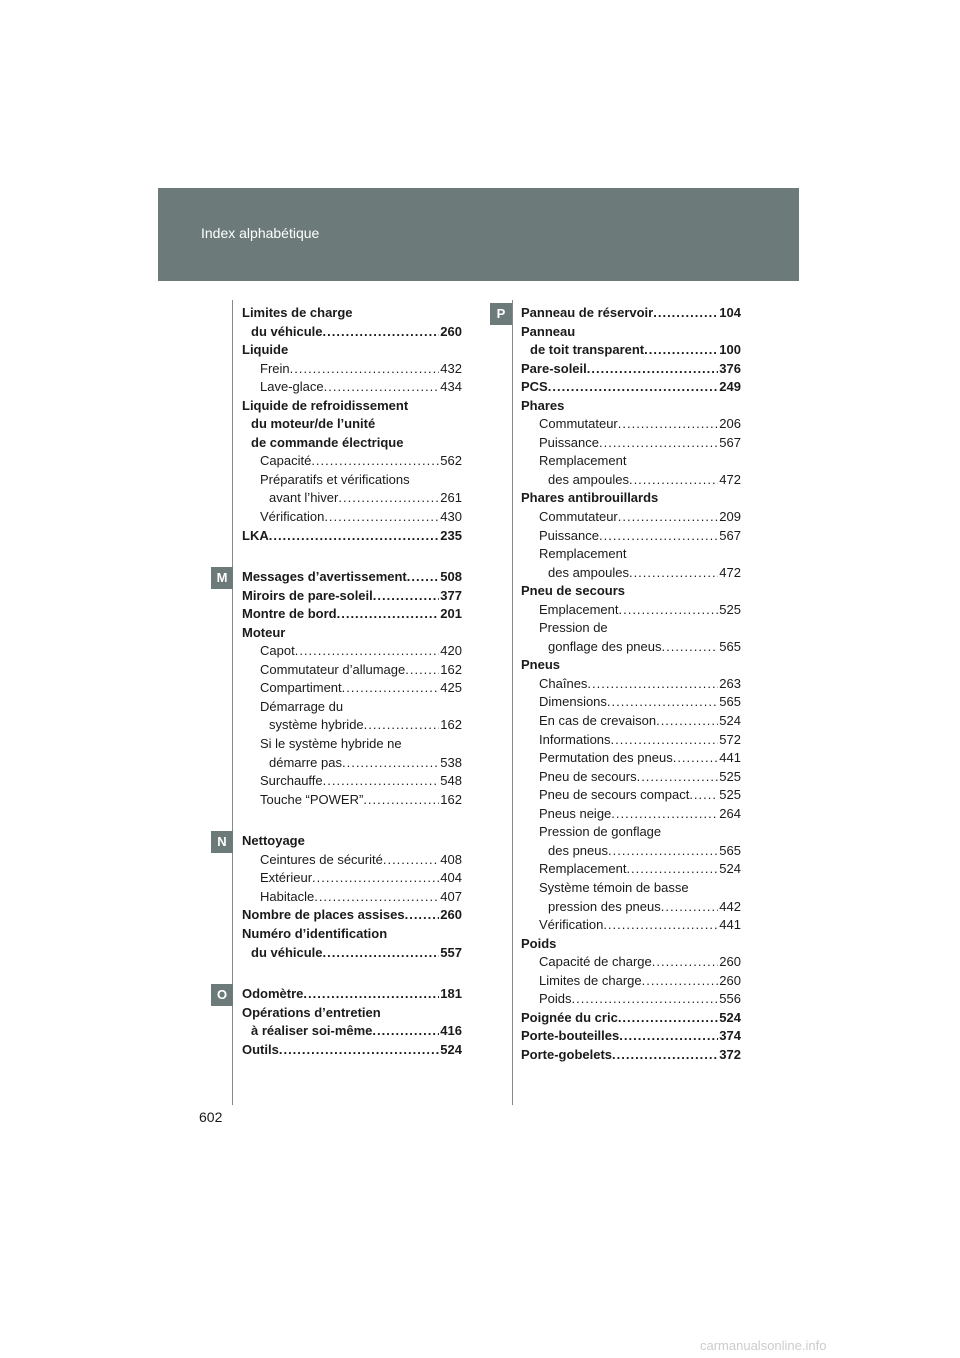  Describe the element at coordinates (604, 906) in the screenshot. I see `entry-text: pression des pneus` at that location.